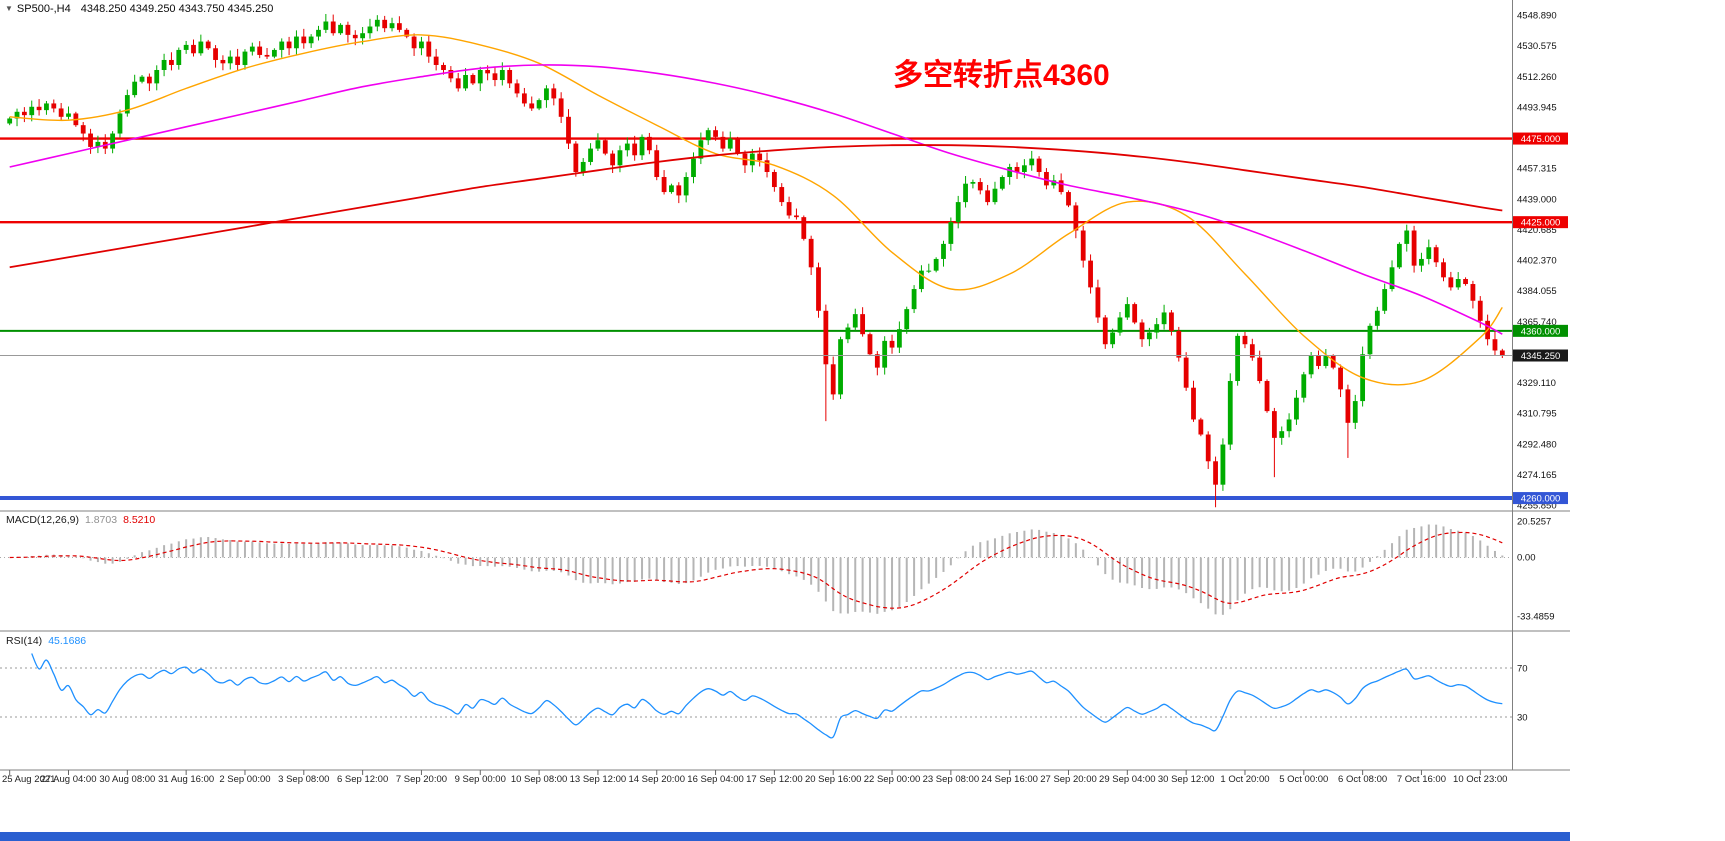 The height and width of the screenshot is (841, 1725). Describe the element at coordinates (1186, 779) in the screenshot. I see `svg-text: 30 Sep 12:00` at that location.